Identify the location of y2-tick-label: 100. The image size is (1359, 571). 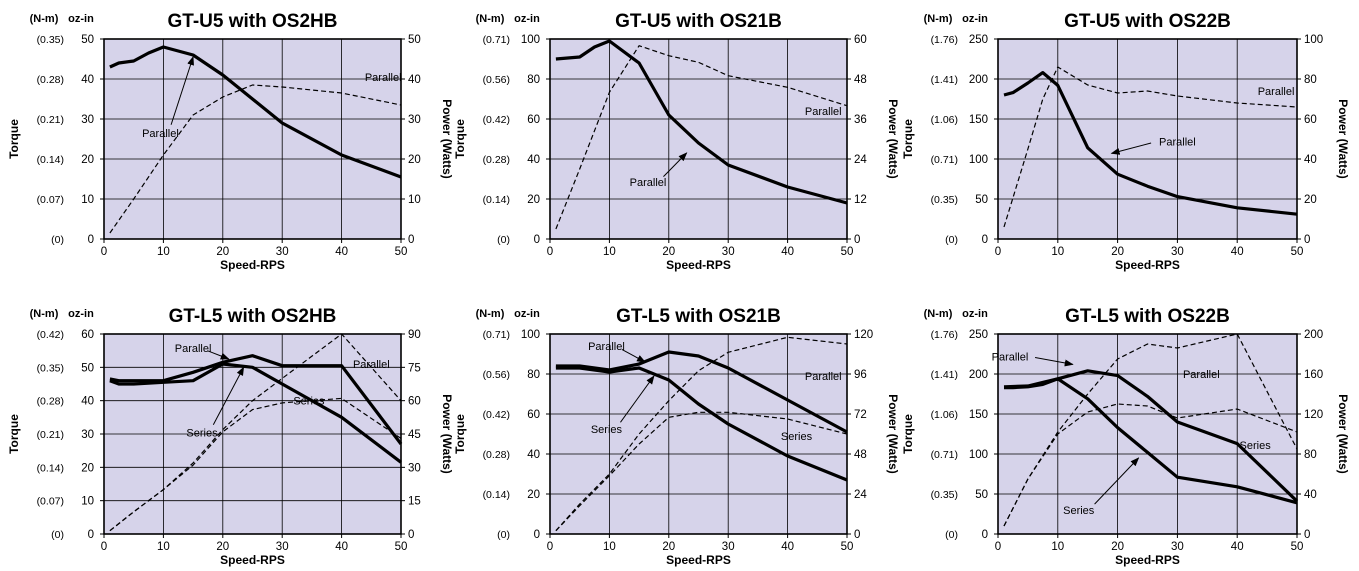
(1313, 40).